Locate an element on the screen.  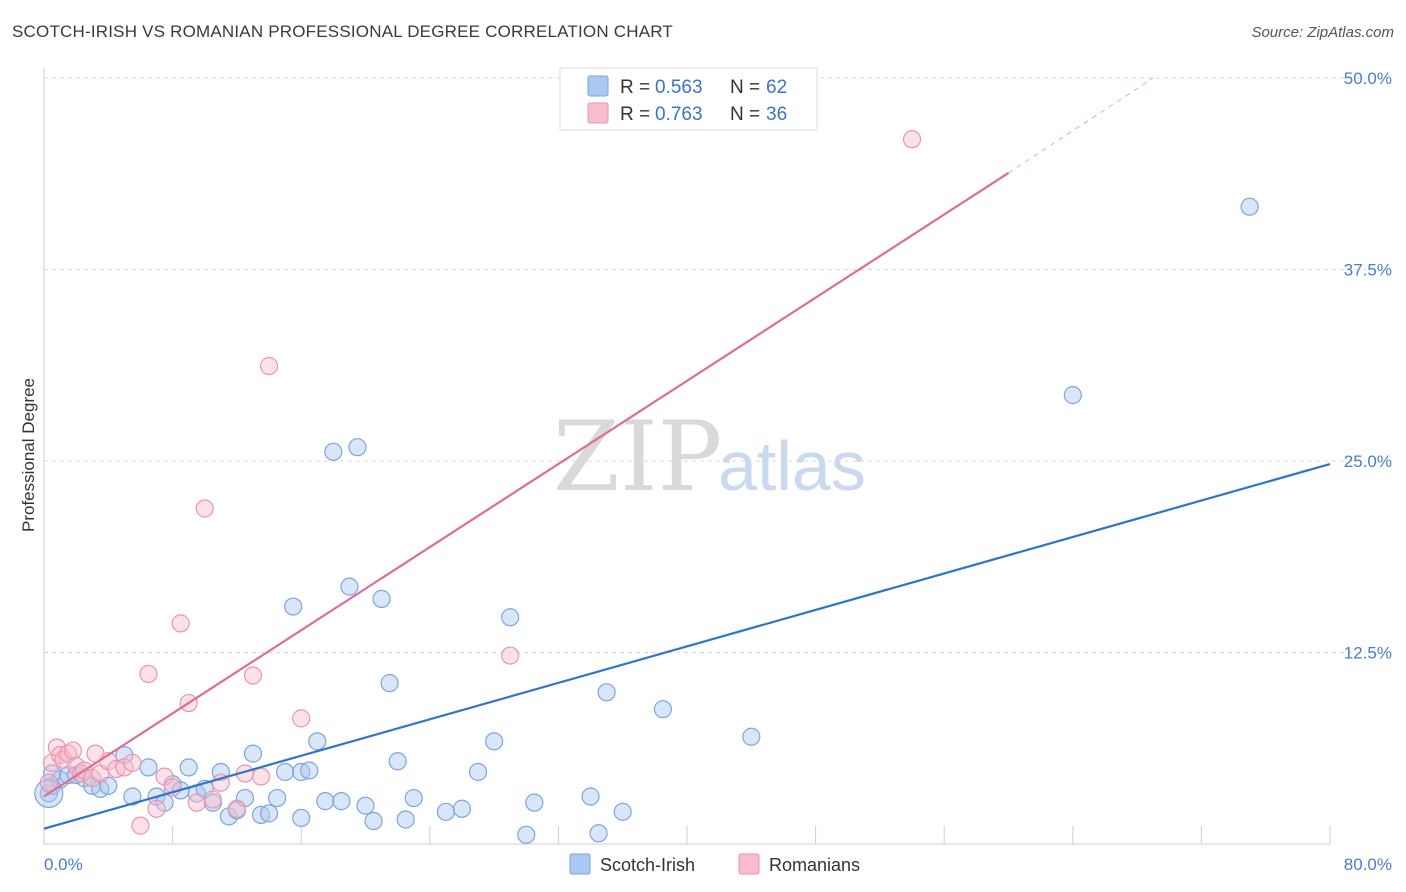
x-tick-label: 0.0% is located at coordinates (63, 864).